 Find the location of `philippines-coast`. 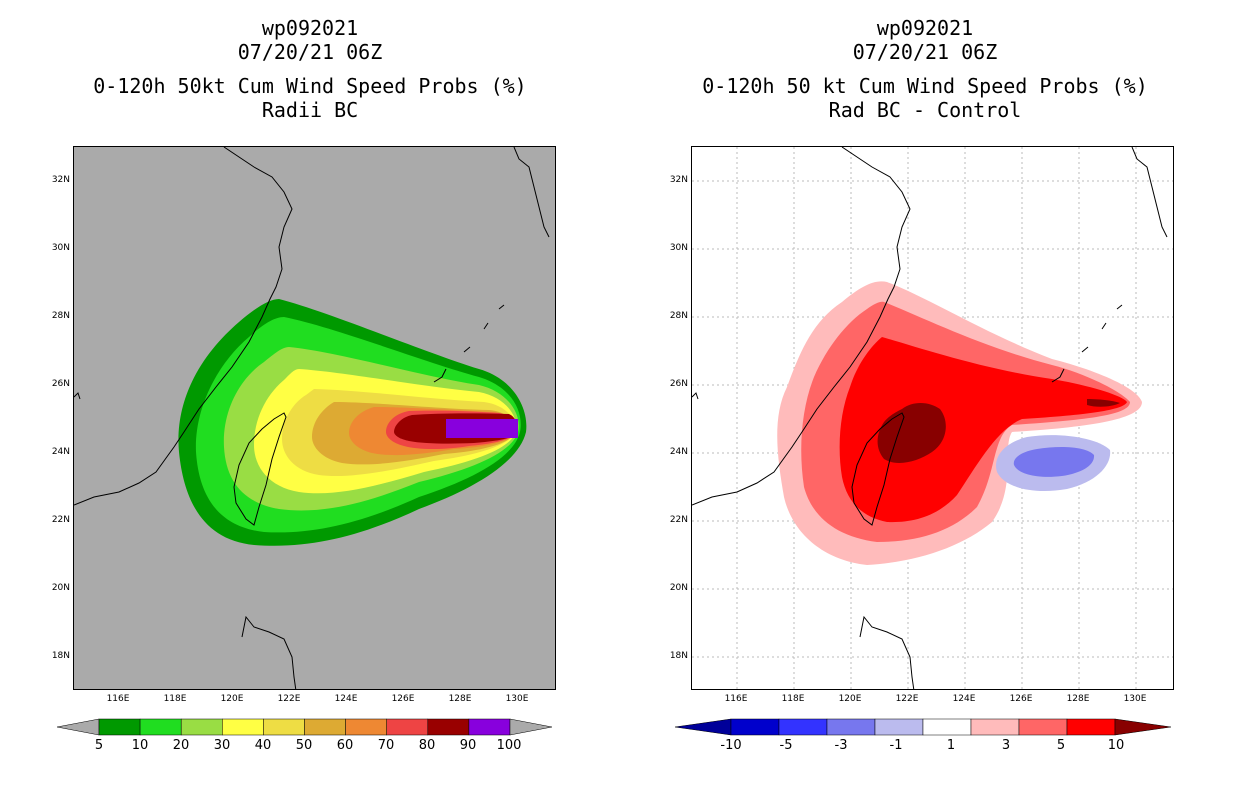

philippines-coast is located at coordinates (887, 652).